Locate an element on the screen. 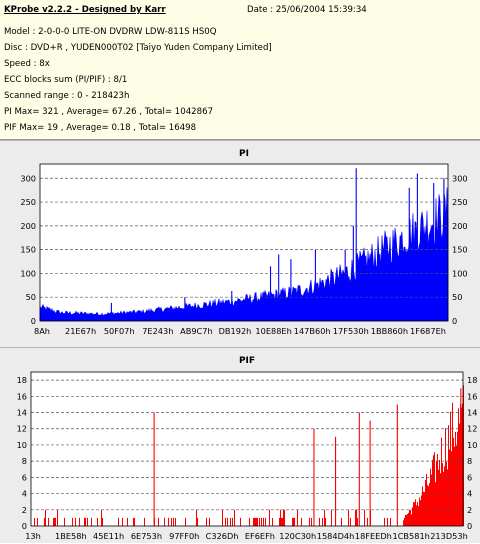 The height and width of the screenshot is (544, 480). pi-xtick: 1F687Eh is located at coordinates (428, 331).